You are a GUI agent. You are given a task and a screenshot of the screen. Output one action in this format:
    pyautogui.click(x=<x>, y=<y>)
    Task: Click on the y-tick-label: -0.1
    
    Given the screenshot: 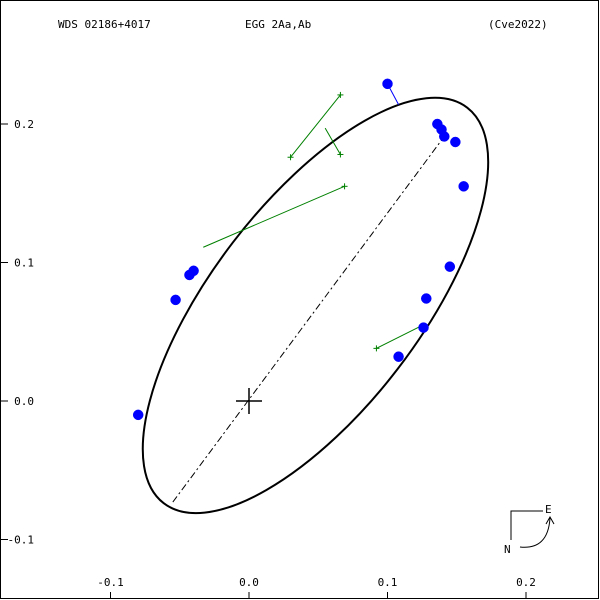 What is the action you would take?
    pyautogui.click(x=21, y=540)
    